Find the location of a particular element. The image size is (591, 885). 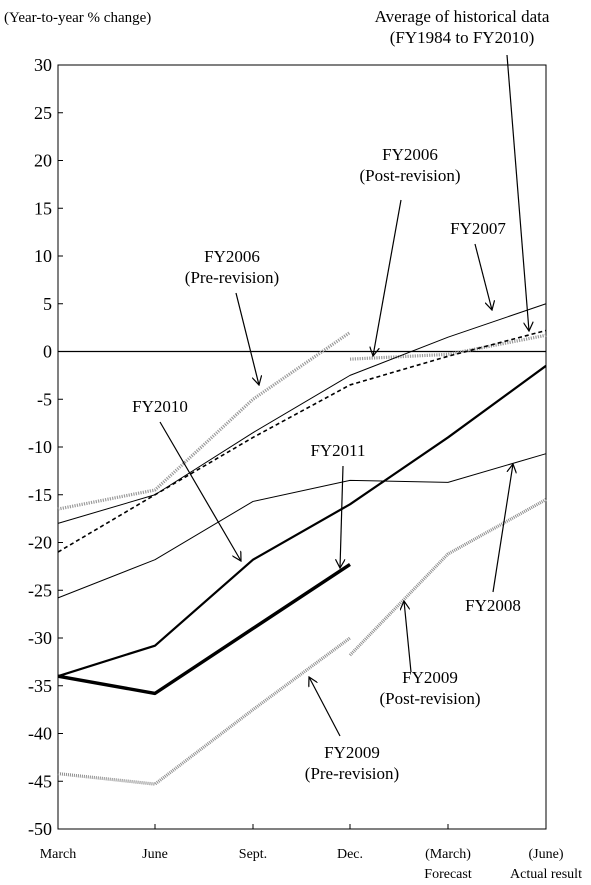

y-tick-label: -20 is located at coordinates (40, 543).